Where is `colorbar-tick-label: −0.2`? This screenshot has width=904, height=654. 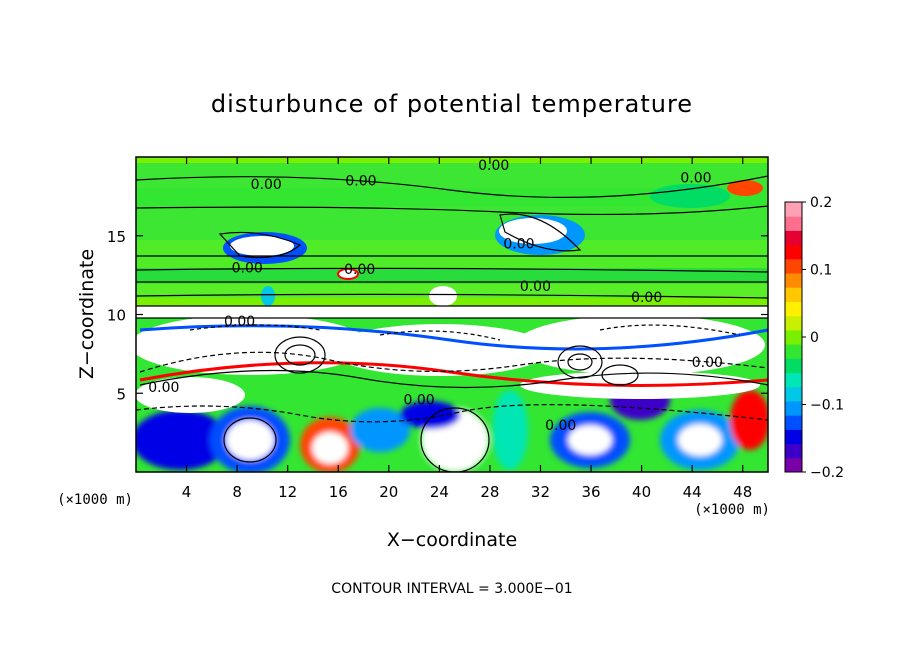
colorbar-tick-label: −0.2 is located at coordinates (827, 473).